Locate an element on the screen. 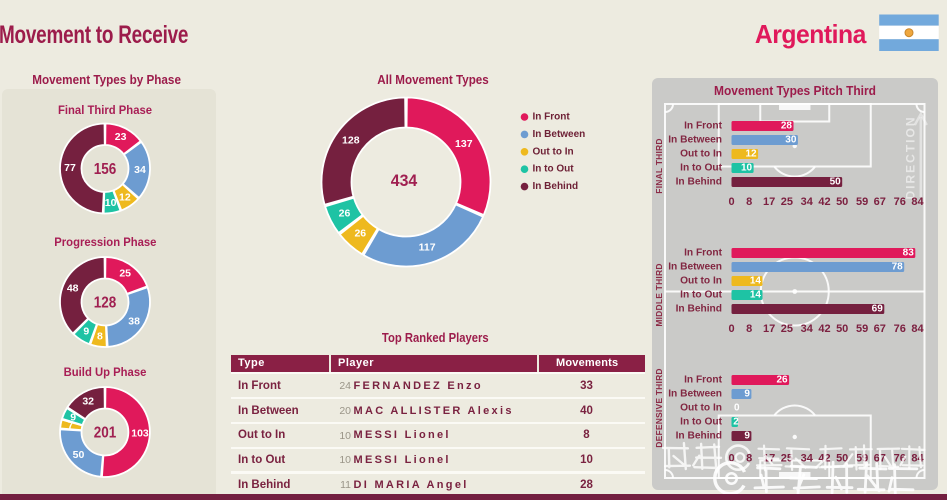 Image resolution: width=947 pixels, height=500 pixels. svg-text: 7 is located at coordinates (71, 426).